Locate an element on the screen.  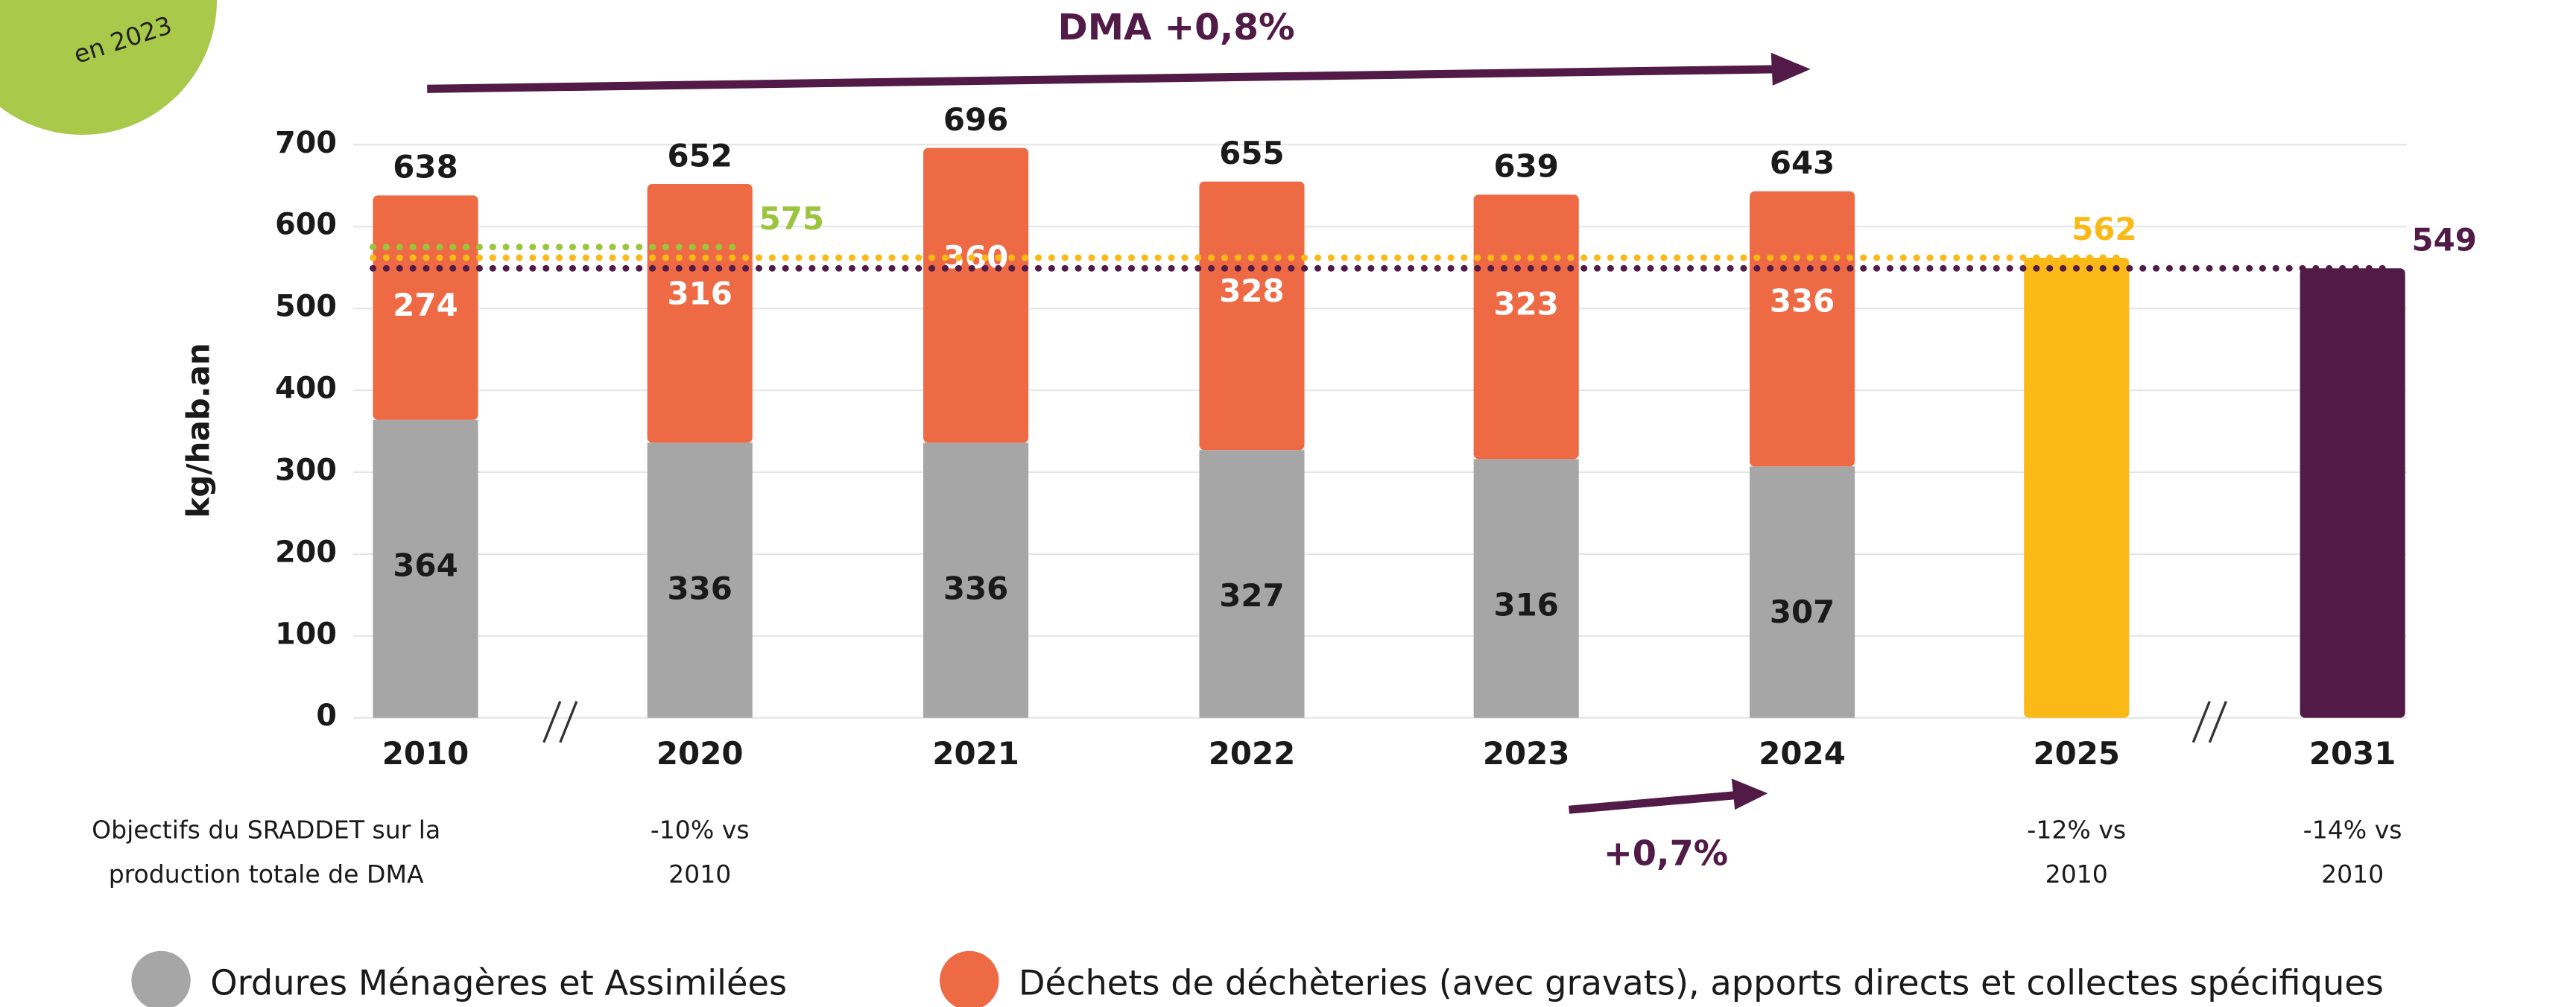
value-label: 364 is located at coordinates (426, 565).